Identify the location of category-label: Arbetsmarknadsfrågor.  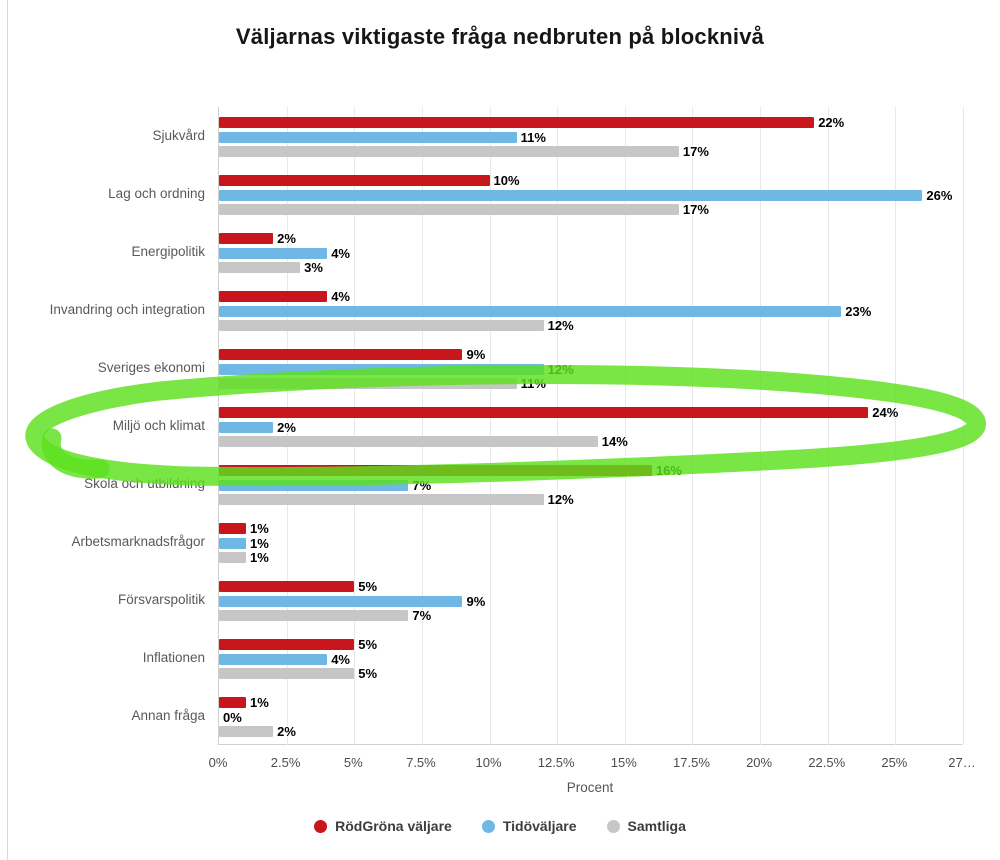
(138, 541).